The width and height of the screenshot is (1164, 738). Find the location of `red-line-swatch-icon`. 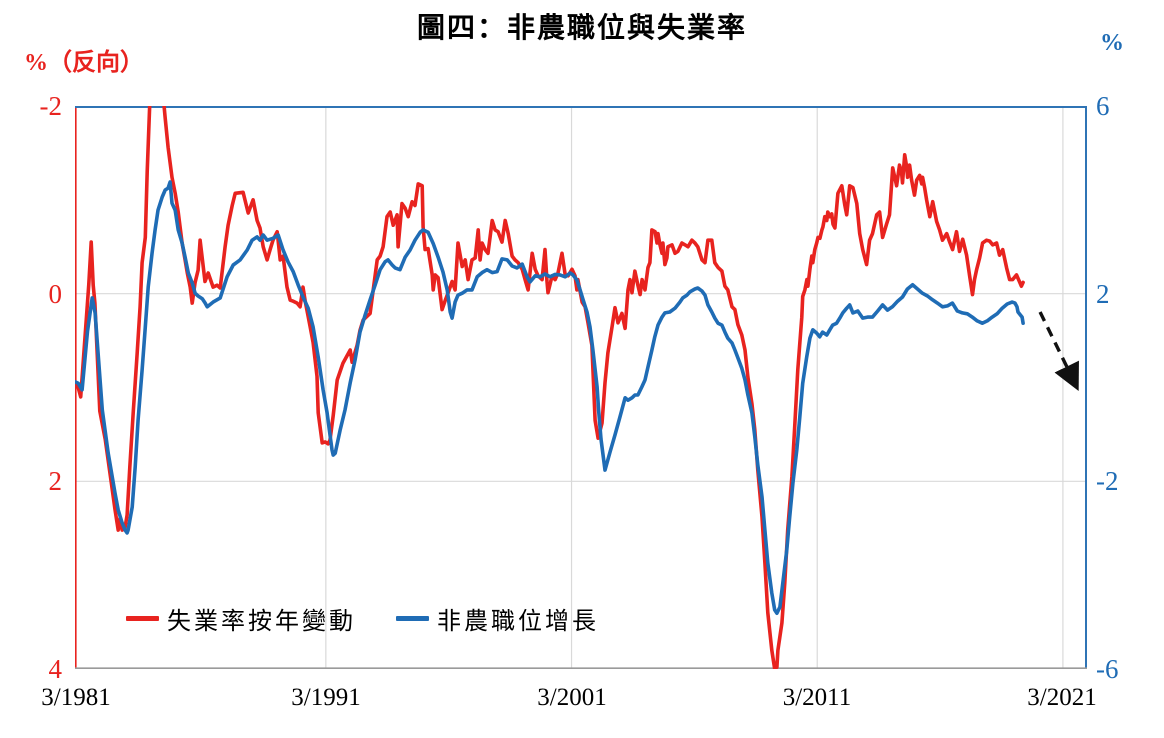

red-line-swatch-icon is located at coordinates (142, 618).